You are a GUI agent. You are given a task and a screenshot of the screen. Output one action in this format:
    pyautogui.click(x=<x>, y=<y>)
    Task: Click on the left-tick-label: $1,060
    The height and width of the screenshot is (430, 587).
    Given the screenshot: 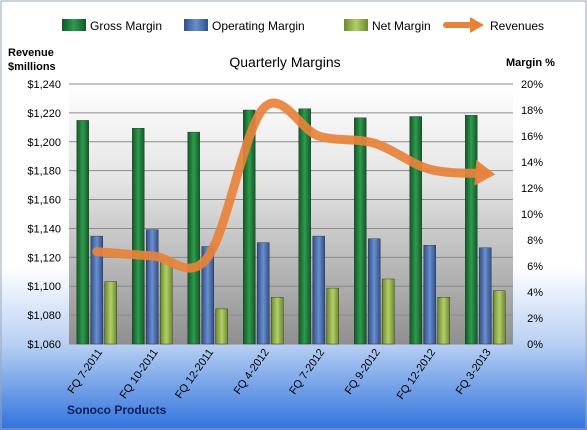 What is the action you would take?
    pyautogui.click(x=44, y=345)
    